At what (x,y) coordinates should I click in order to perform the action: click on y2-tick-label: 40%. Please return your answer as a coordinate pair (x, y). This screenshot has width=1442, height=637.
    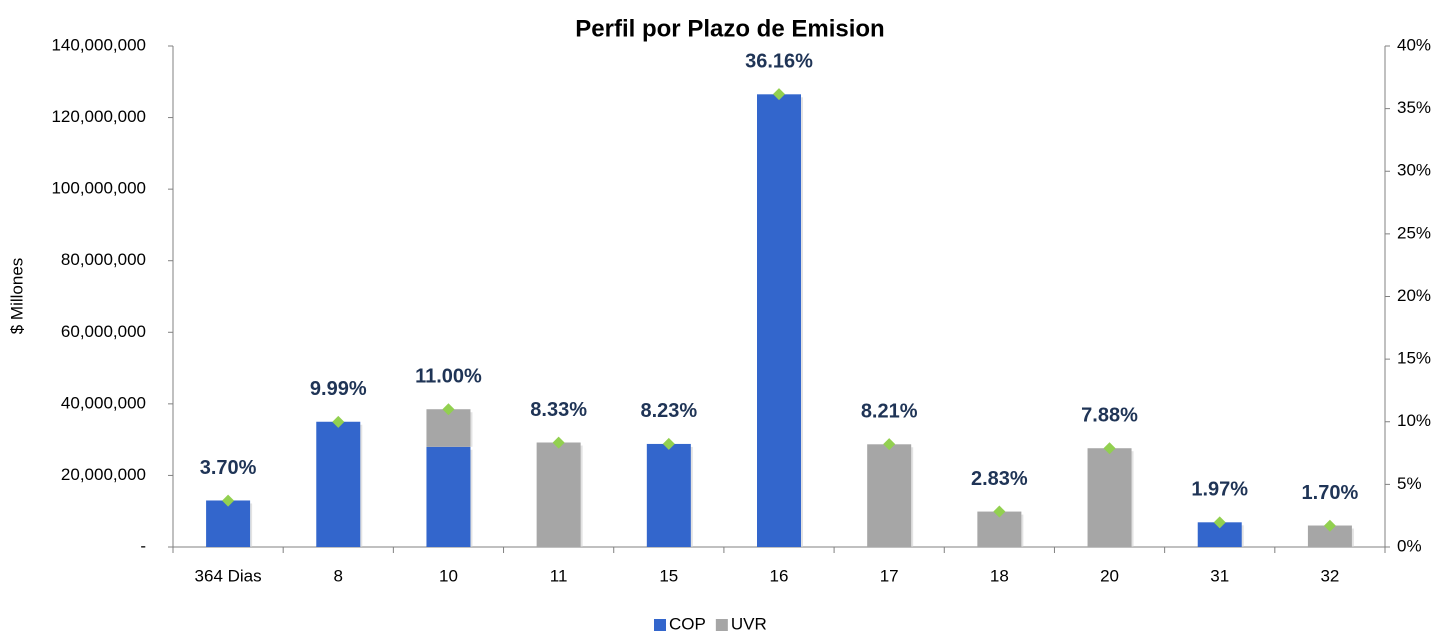
    Looking at the image, I should click on (1414, 44).